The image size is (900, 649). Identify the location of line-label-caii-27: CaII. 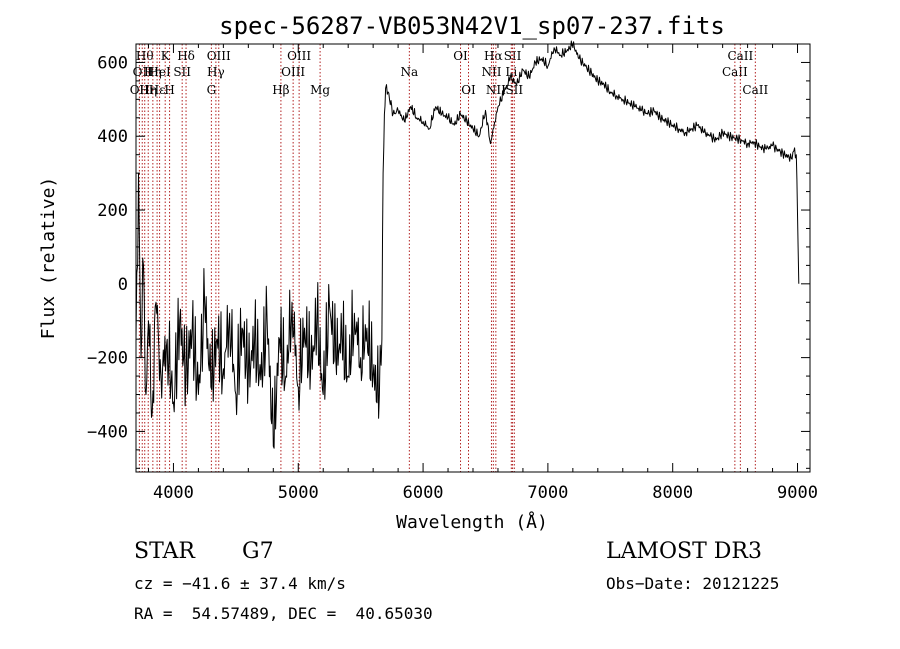
(735, 72).